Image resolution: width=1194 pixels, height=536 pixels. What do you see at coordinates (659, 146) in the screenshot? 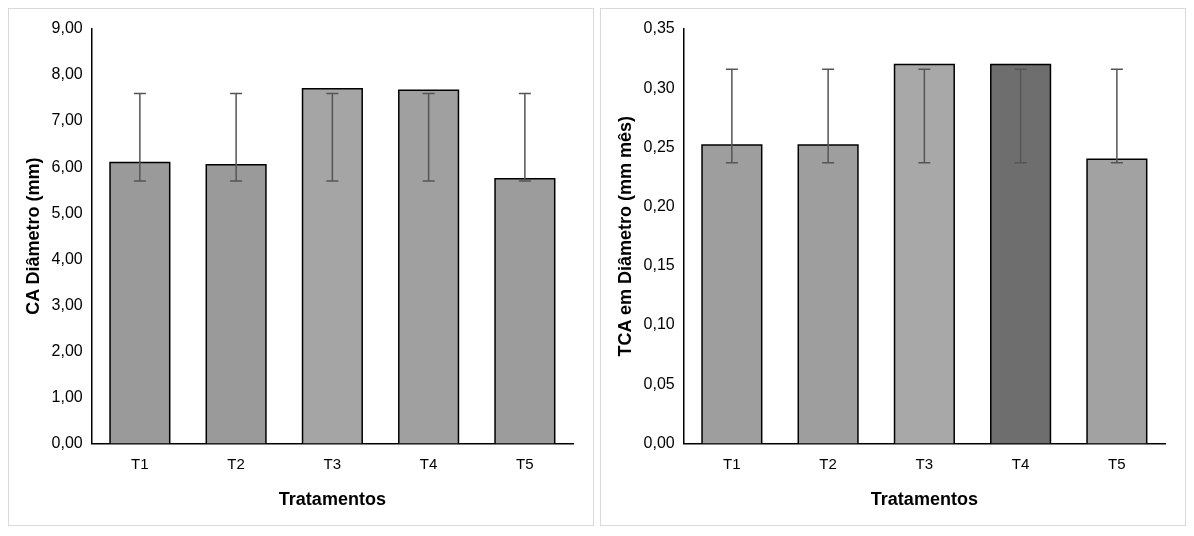
I see `y-tick-label: 0,25` at bounding box center [659, 146].